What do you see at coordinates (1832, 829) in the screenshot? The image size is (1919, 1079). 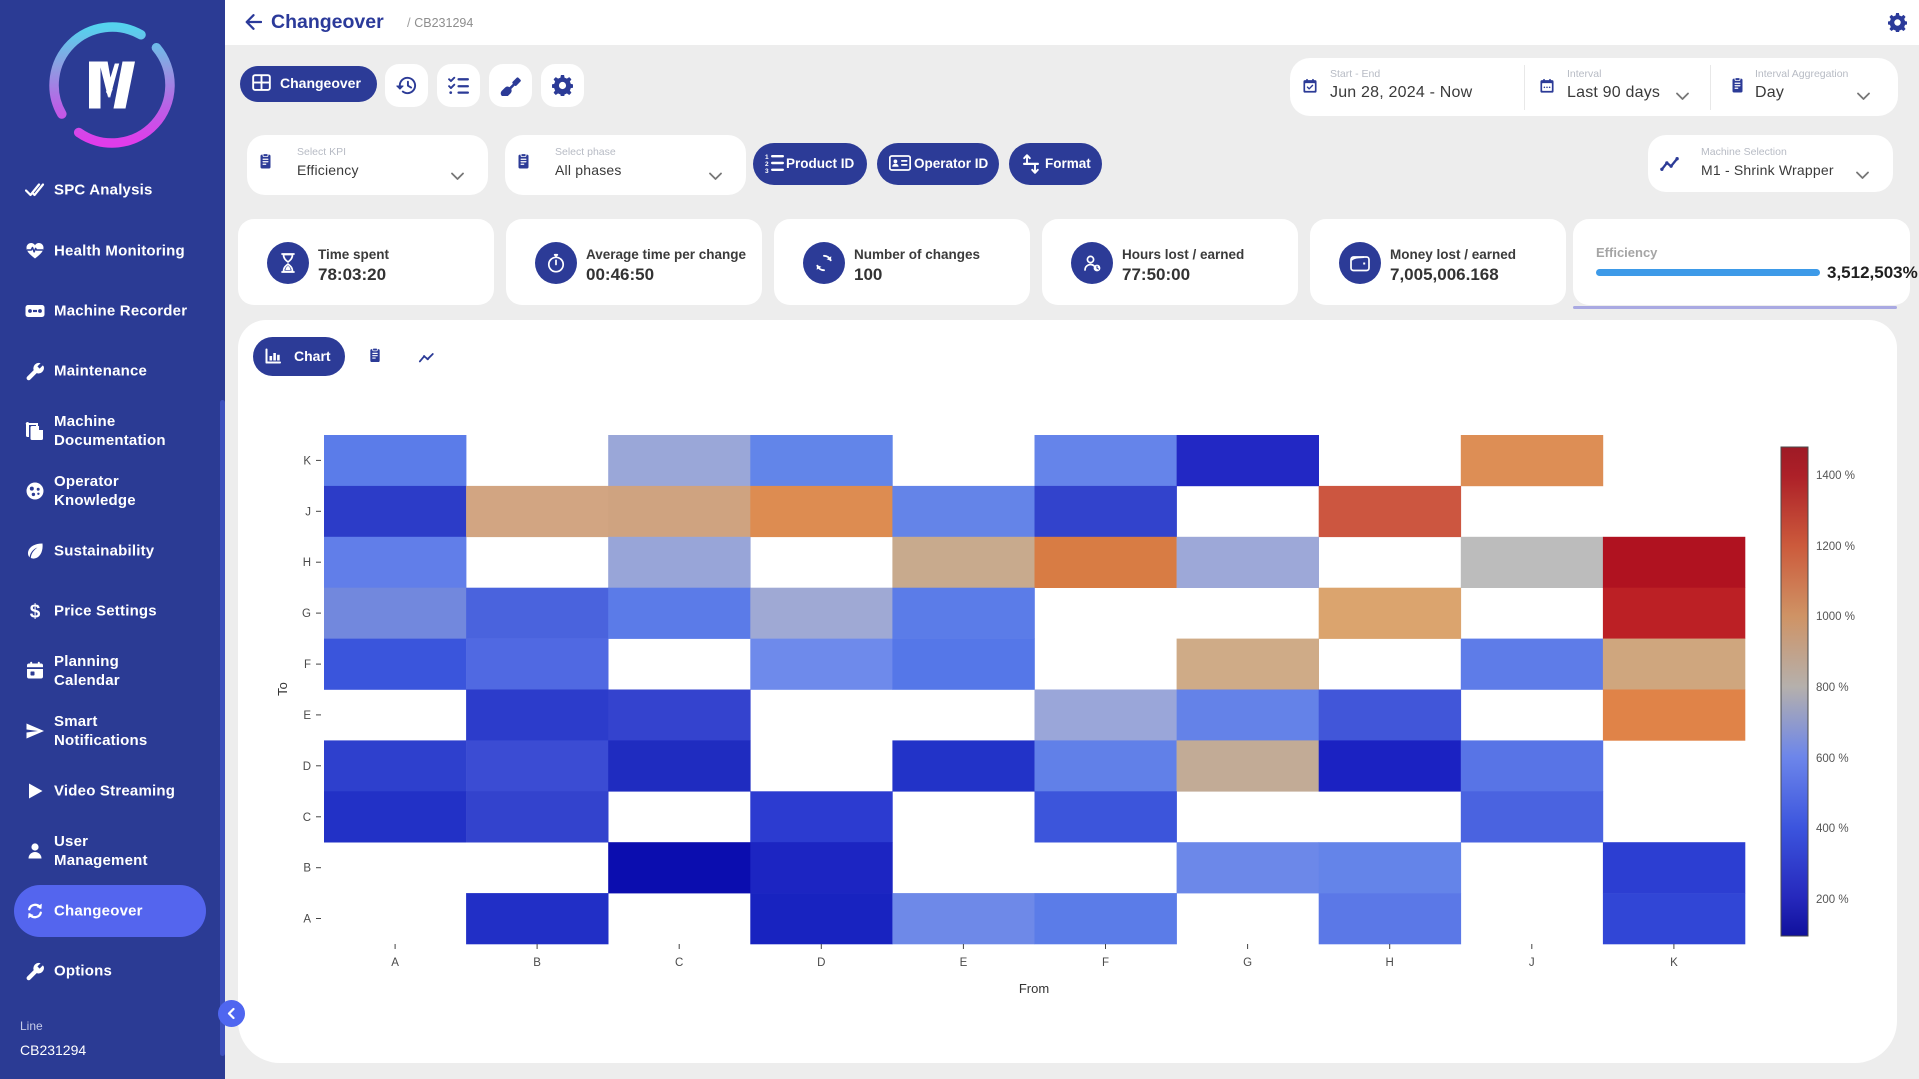 I see `svg-text: 400 %` at bounding box center [1832, 829].